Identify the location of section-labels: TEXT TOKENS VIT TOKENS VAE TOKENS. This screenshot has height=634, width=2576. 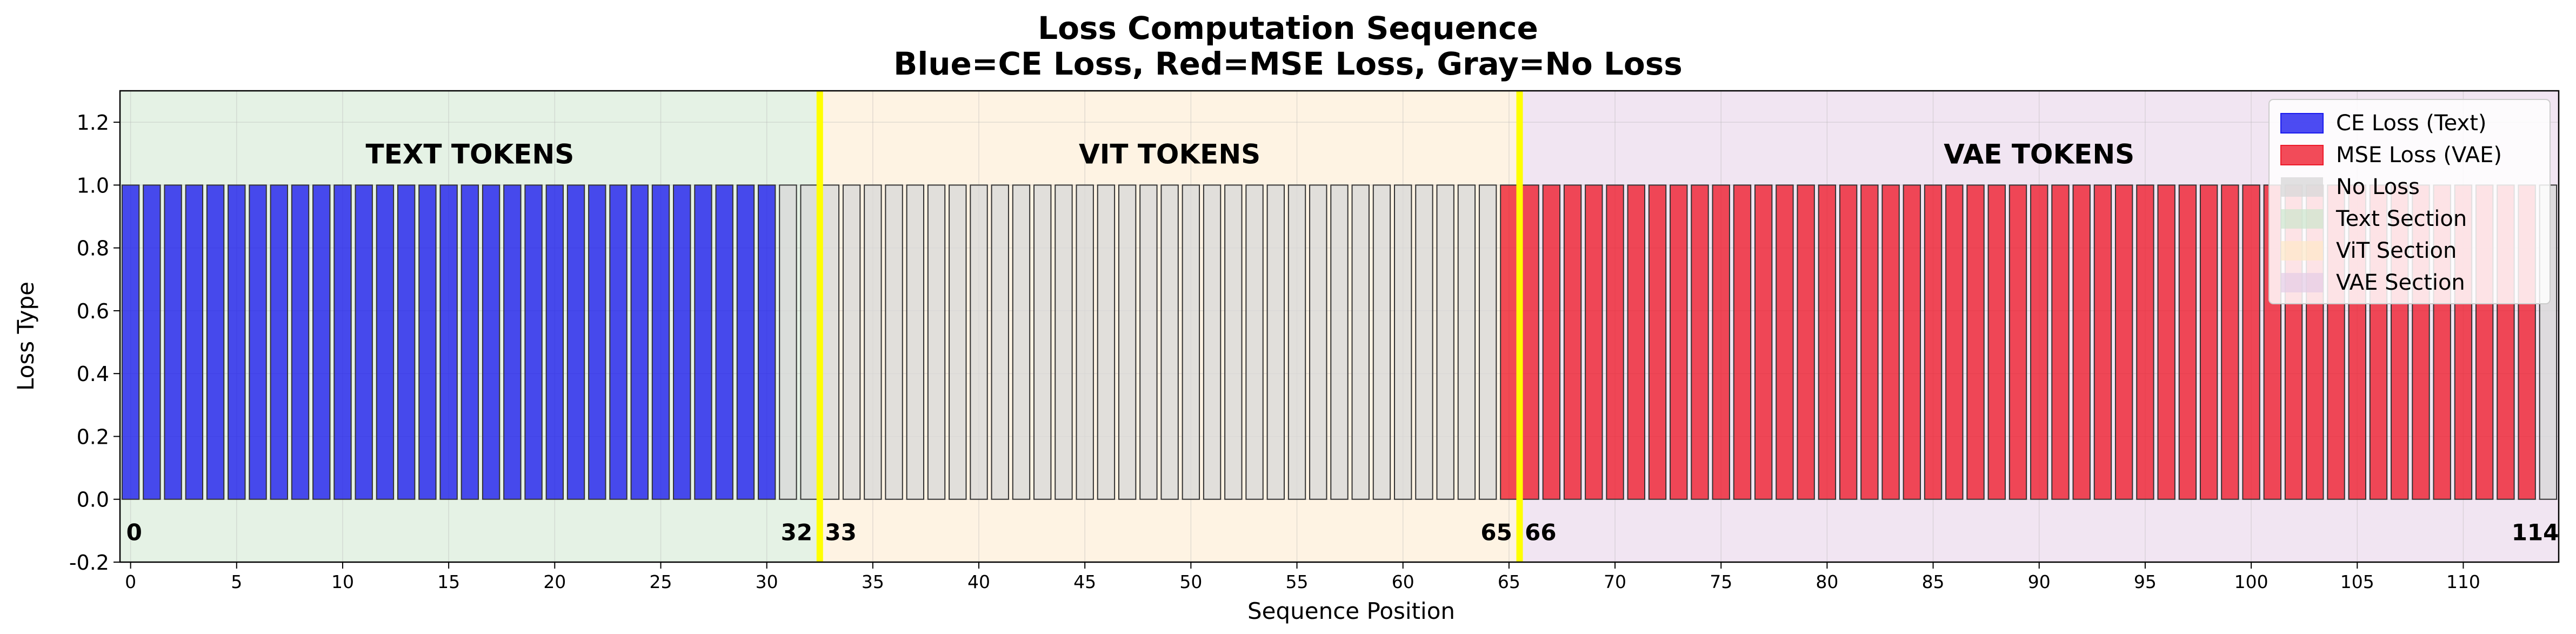
(1250, 154).